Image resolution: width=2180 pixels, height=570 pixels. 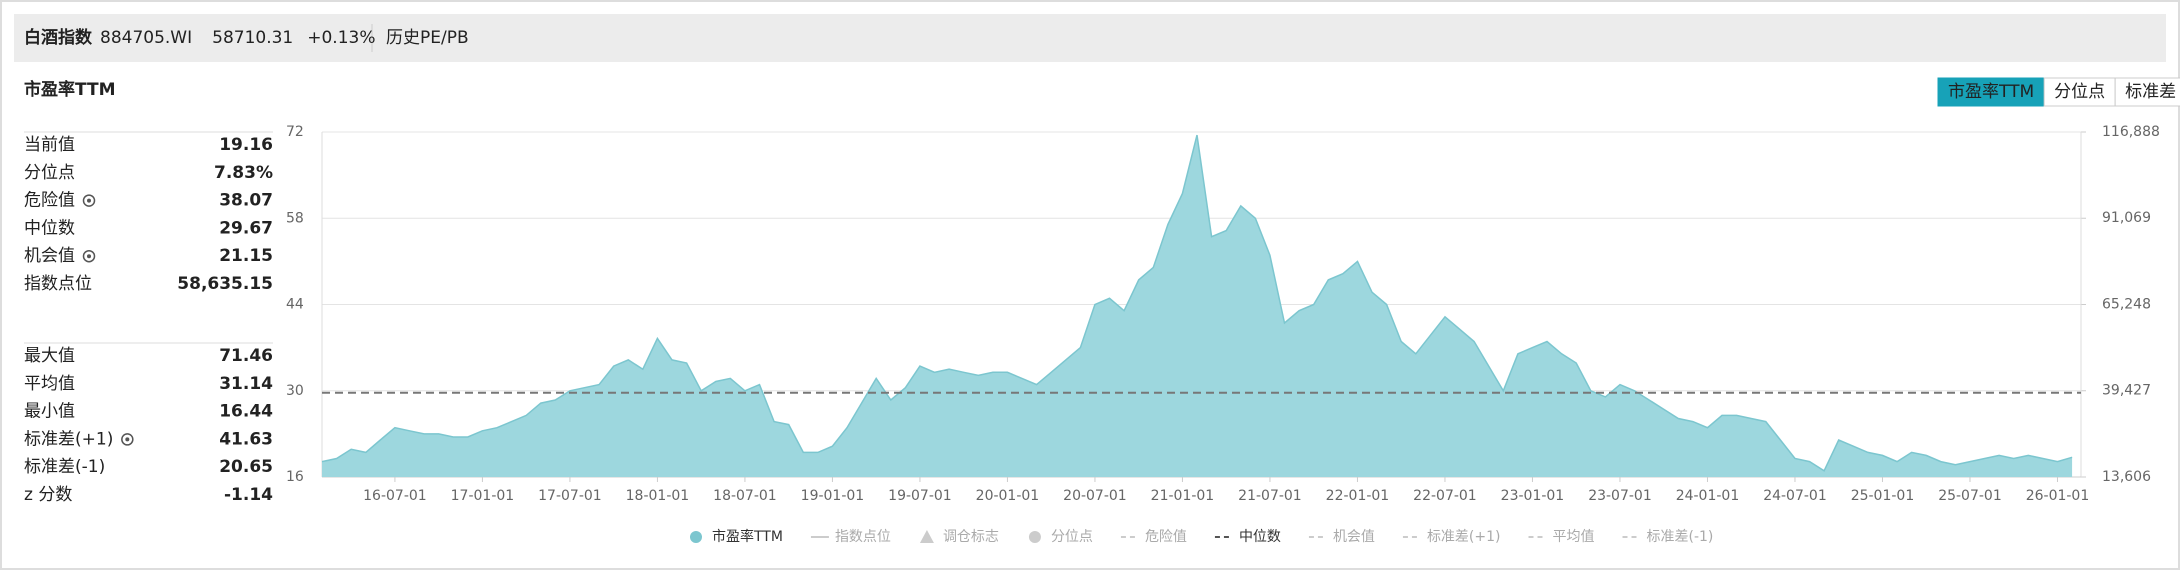 What do you see at coordinates (252, 38) in the screenshot?
I see `index-price: 58710.31` at bounding box center [252, 38].